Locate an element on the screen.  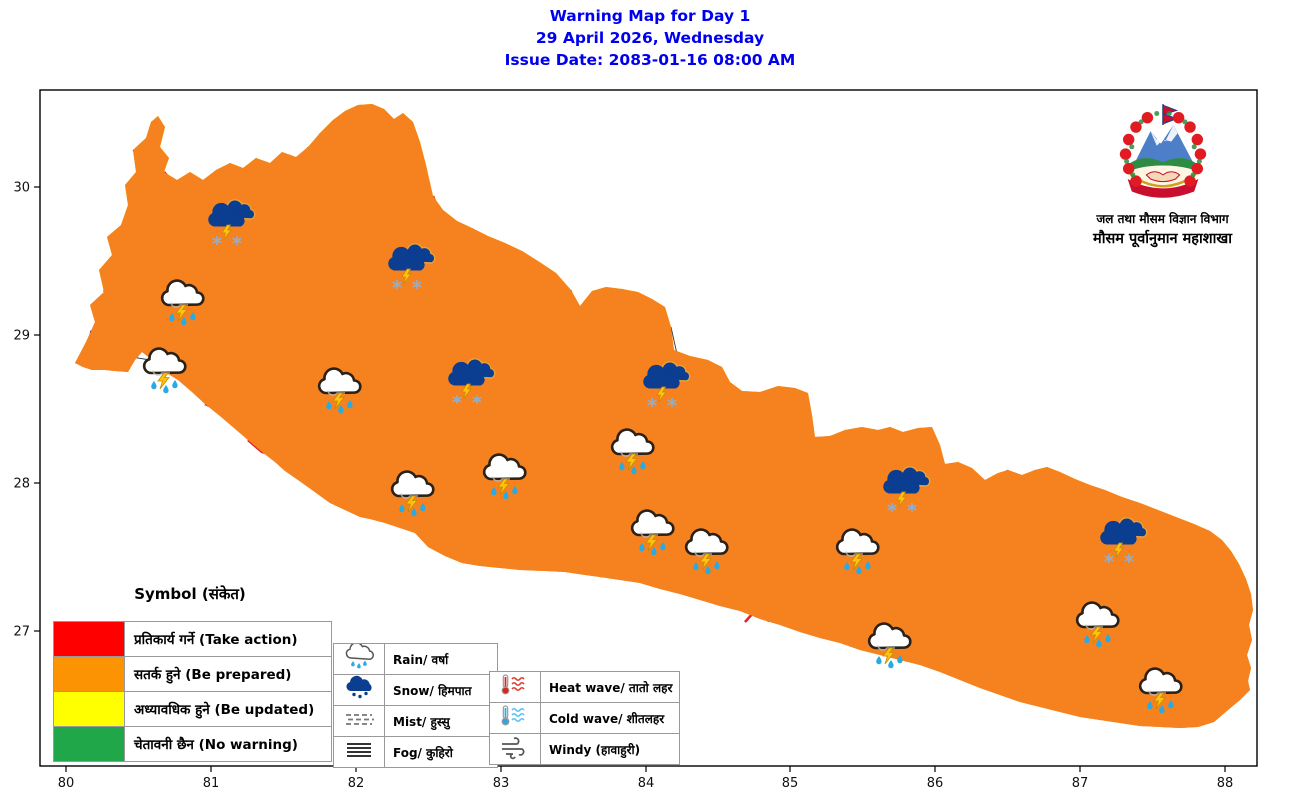
rain-icon is located at coordinates (359, 655).